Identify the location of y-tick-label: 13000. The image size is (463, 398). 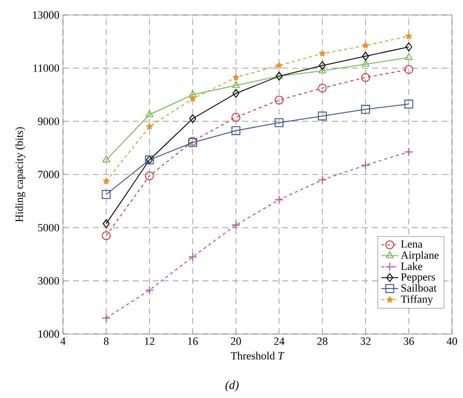
(46, 15).